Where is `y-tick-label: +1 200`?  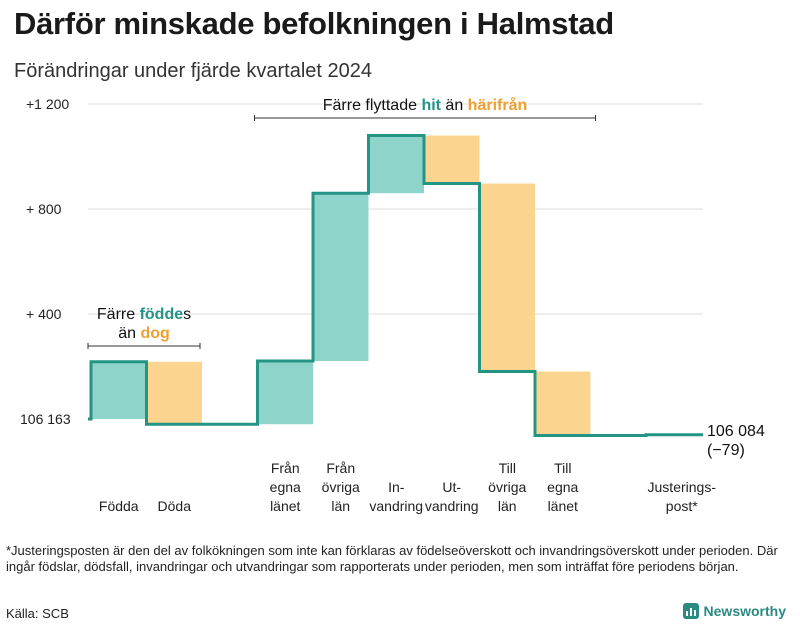
y-tick-label: +1 200 is located at coordinates (47, 104).